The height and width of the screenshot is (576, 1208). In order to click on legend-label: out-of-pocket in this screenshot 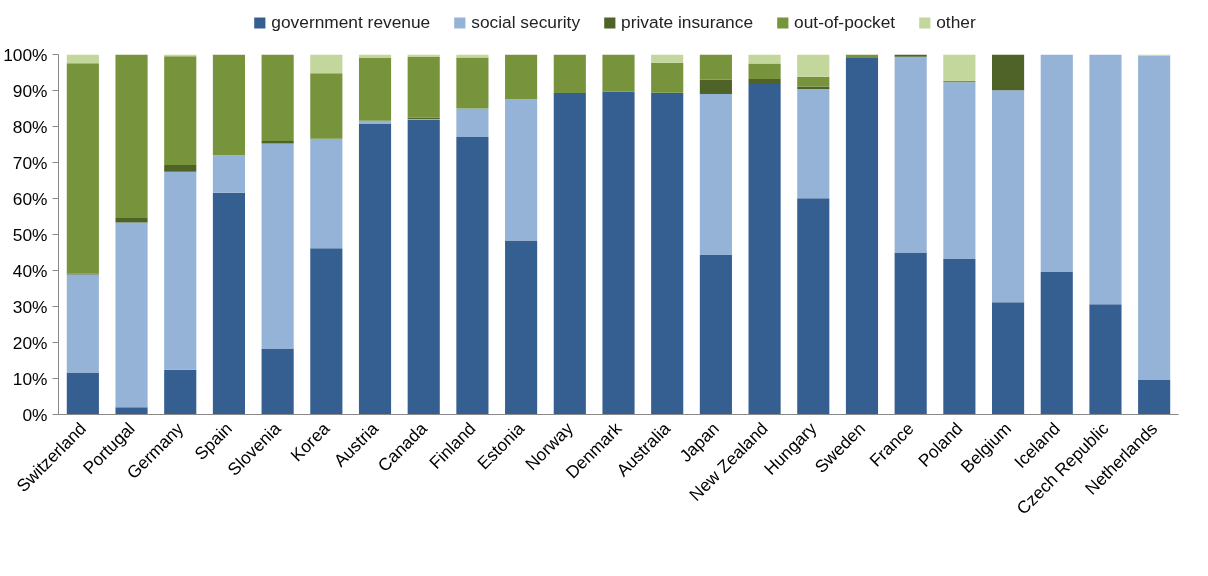, I will do `click(845, 22)`.